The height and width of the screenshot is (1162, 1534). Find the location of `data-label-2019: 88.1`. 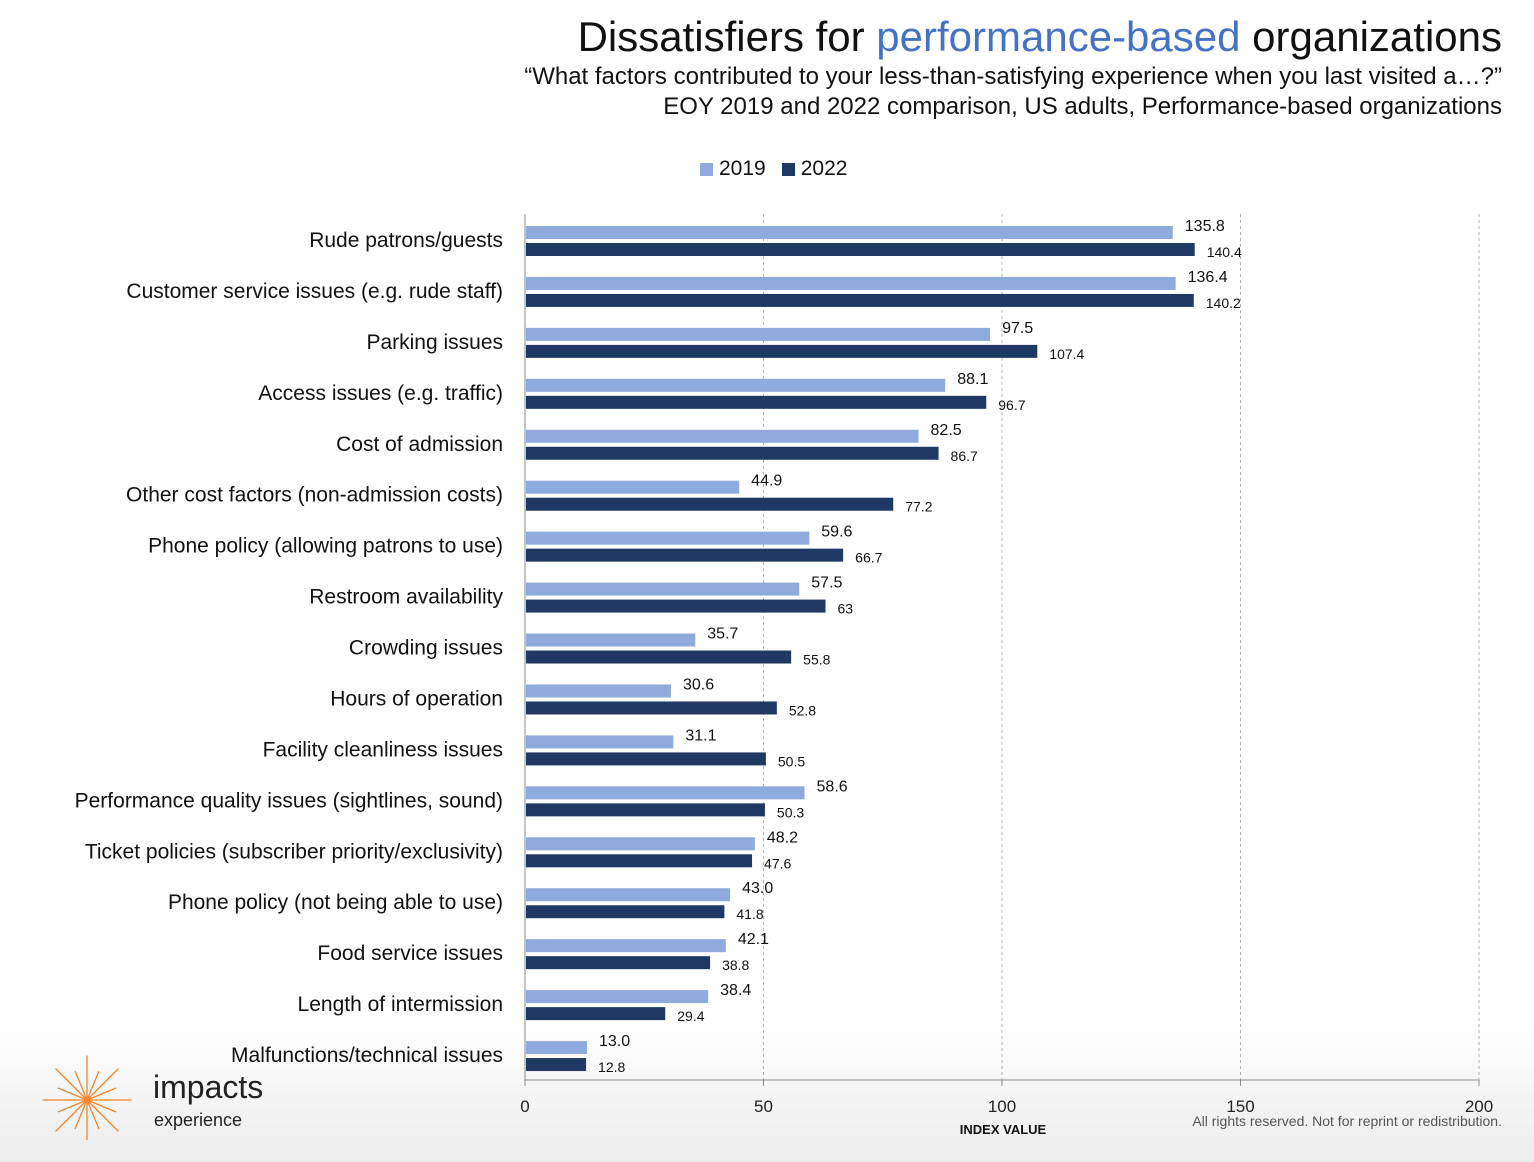

data-label-2019: 88.1 is located at coordinates (972, 379).